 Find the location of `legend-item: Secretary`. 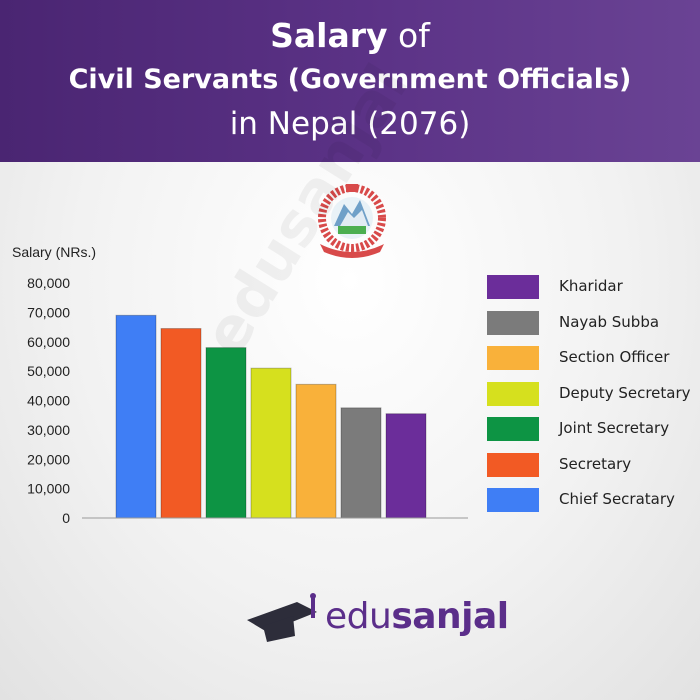

legend-item: Secretary is located at coordinates (592, 465).